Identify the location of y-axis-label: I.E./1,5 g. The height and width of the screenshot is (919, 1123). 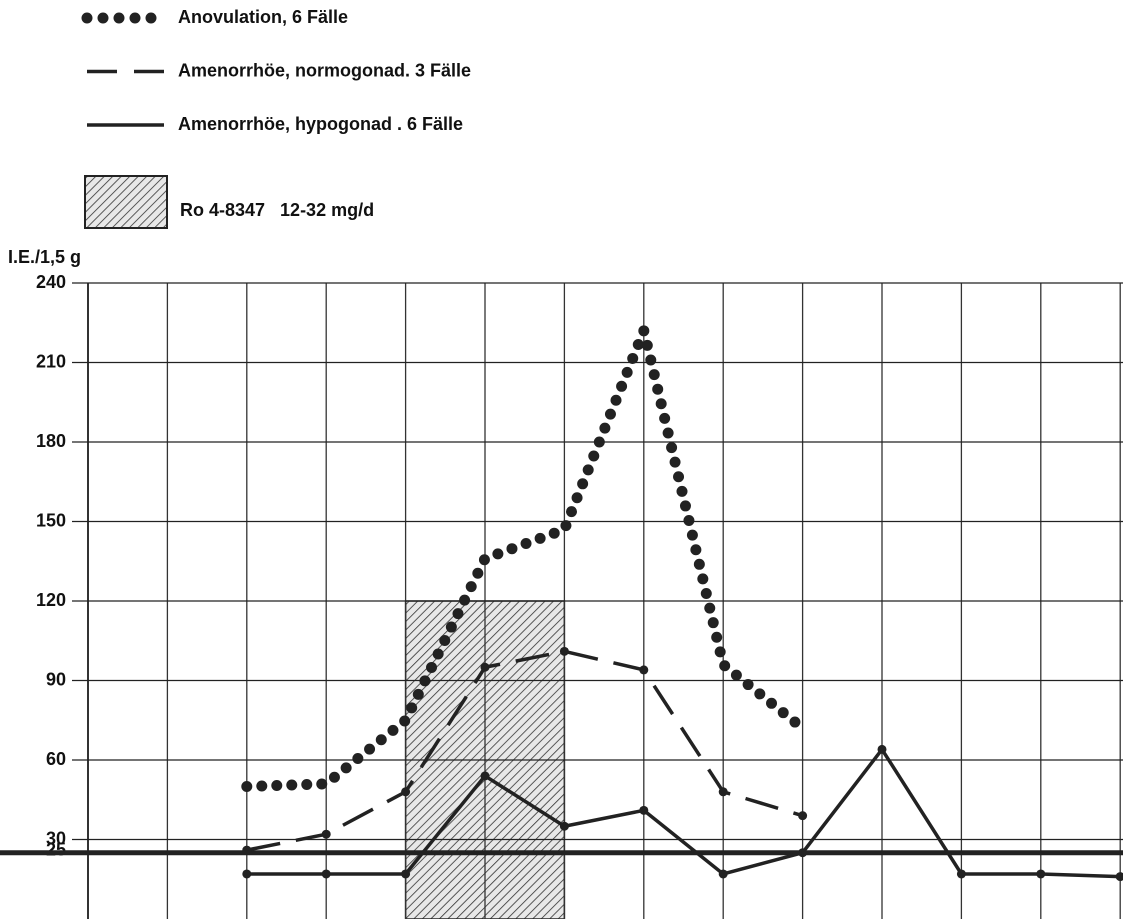
(44, 257).